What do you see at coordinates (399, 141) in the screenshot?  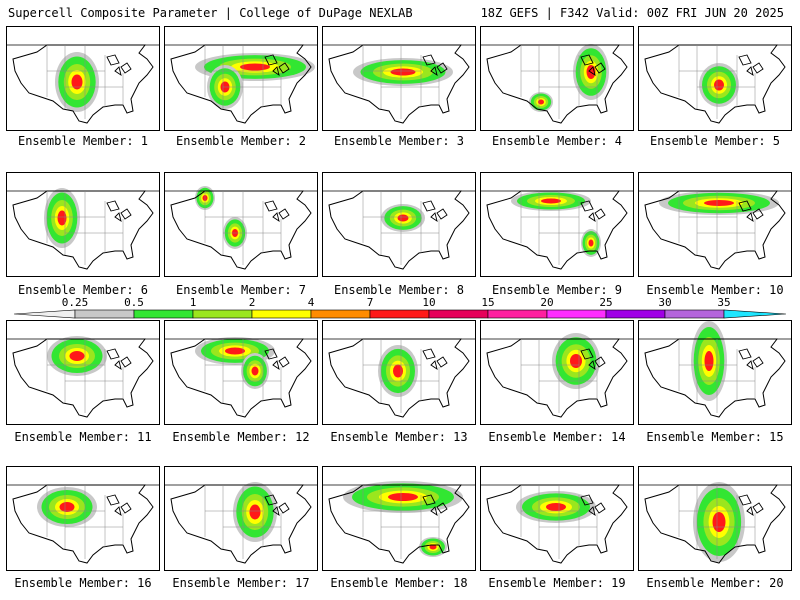 I see `member-caption: Ensemble Member: 3` at bounding box center [399, 141].